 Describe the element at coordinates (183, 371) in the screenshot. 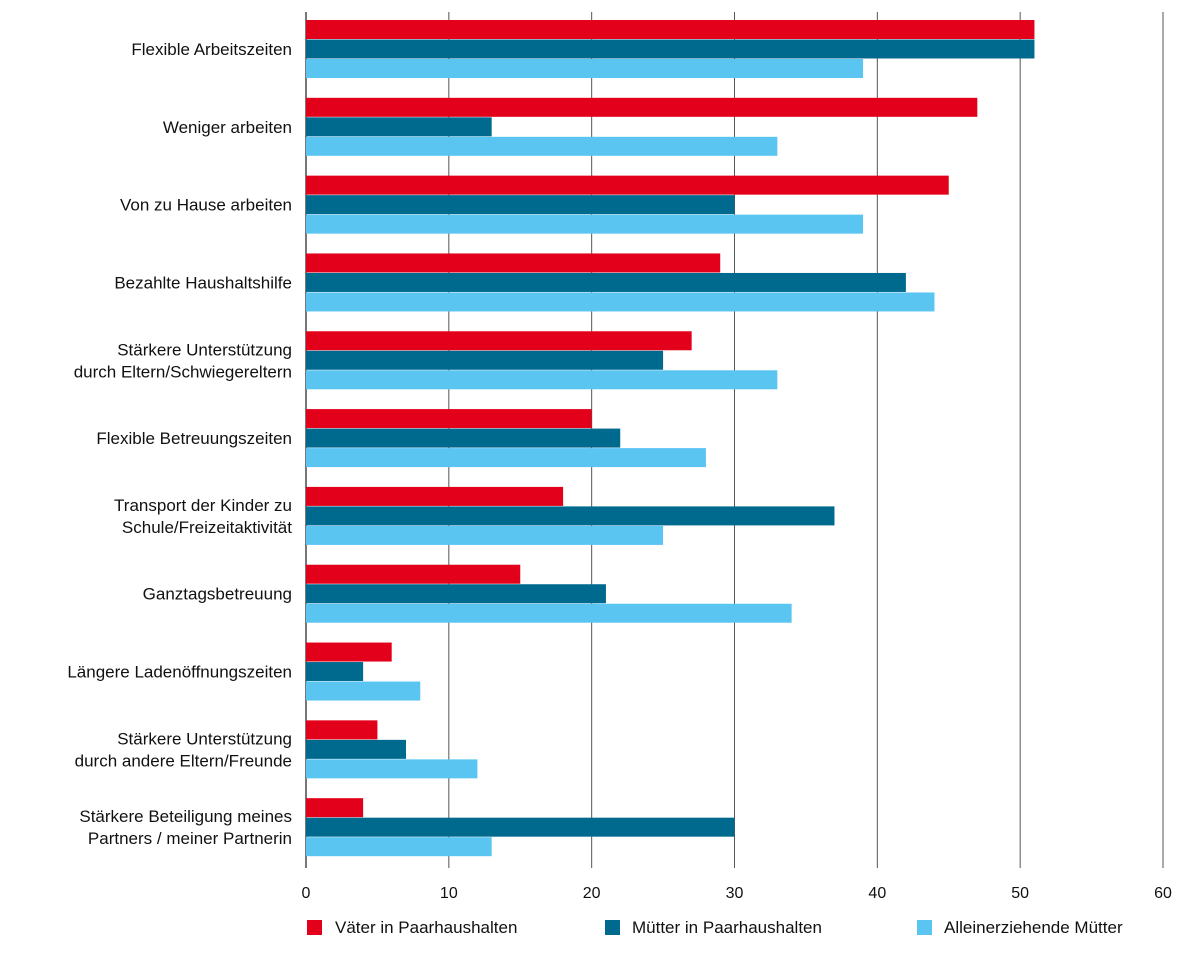

I see `category-label-line: durch Eltern/Schwiegereltern` at that location.